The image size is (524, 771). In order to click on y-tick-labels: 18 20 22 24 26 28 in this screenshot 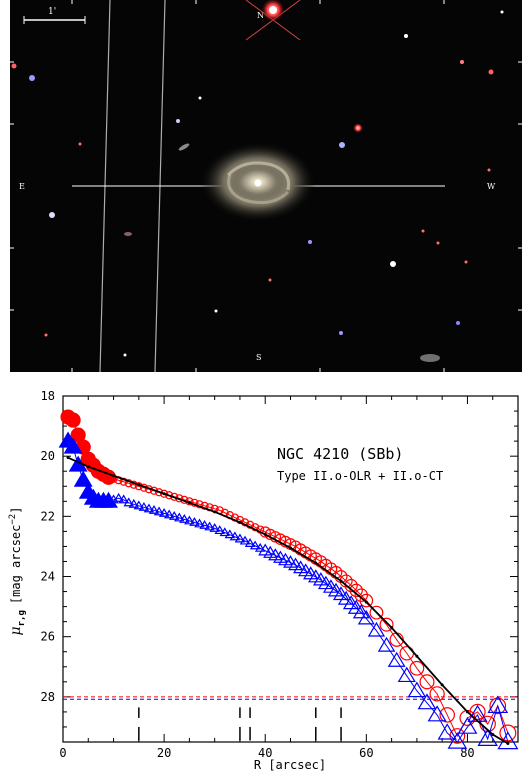, I will do `click(48, 546)`.